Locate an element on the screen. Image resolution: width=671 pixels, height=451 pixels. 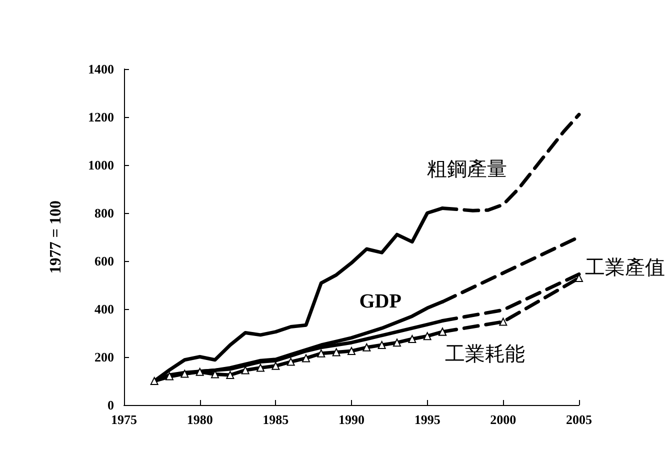
x-tick-label: 2000 is located at coordinates (503, 419).